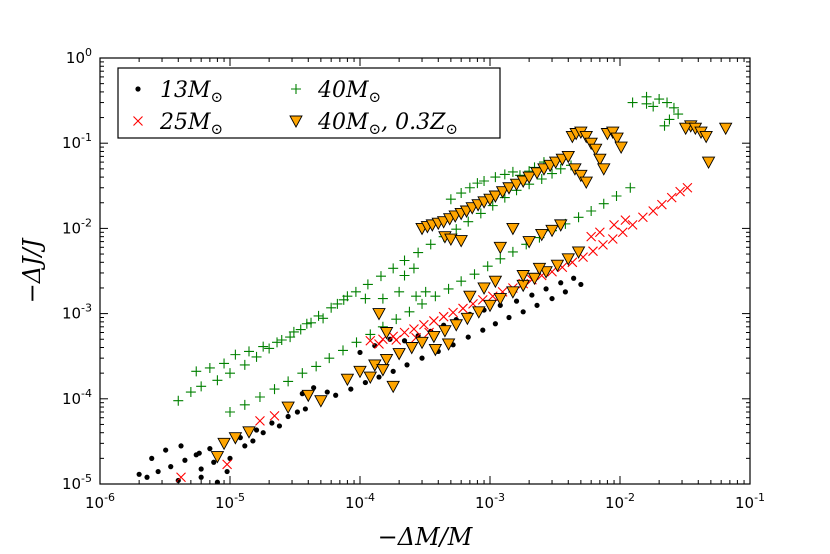 The width and height of the screenshot is (830, 554). Describe the element at coordinates (296, 89) in the screenshot. I see `legend-marker` at that location.